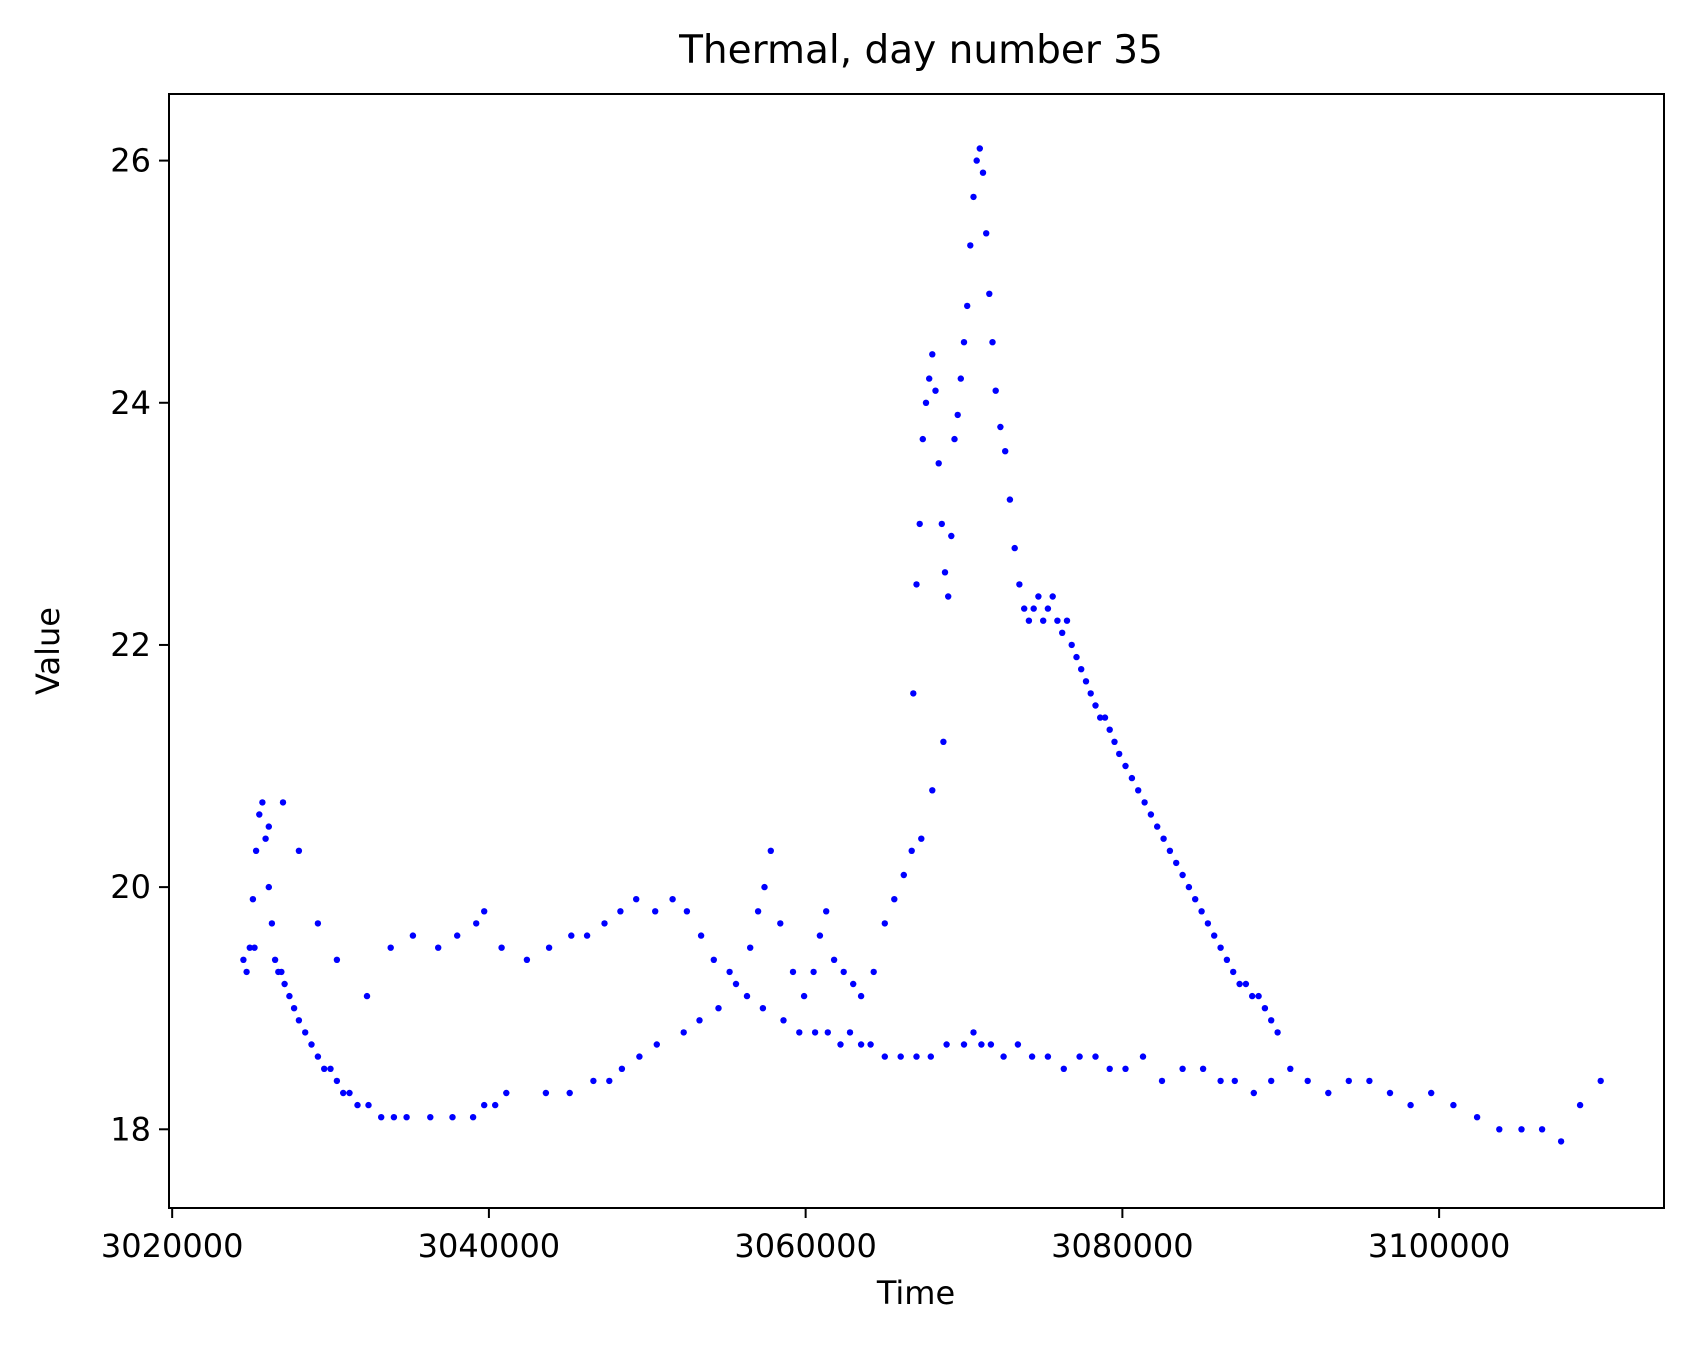 The image size is (1686, 1361). Describe the element at coordinates (805, 1246) in the screenshot. I see `x-tick-label: 3060000` at that location.